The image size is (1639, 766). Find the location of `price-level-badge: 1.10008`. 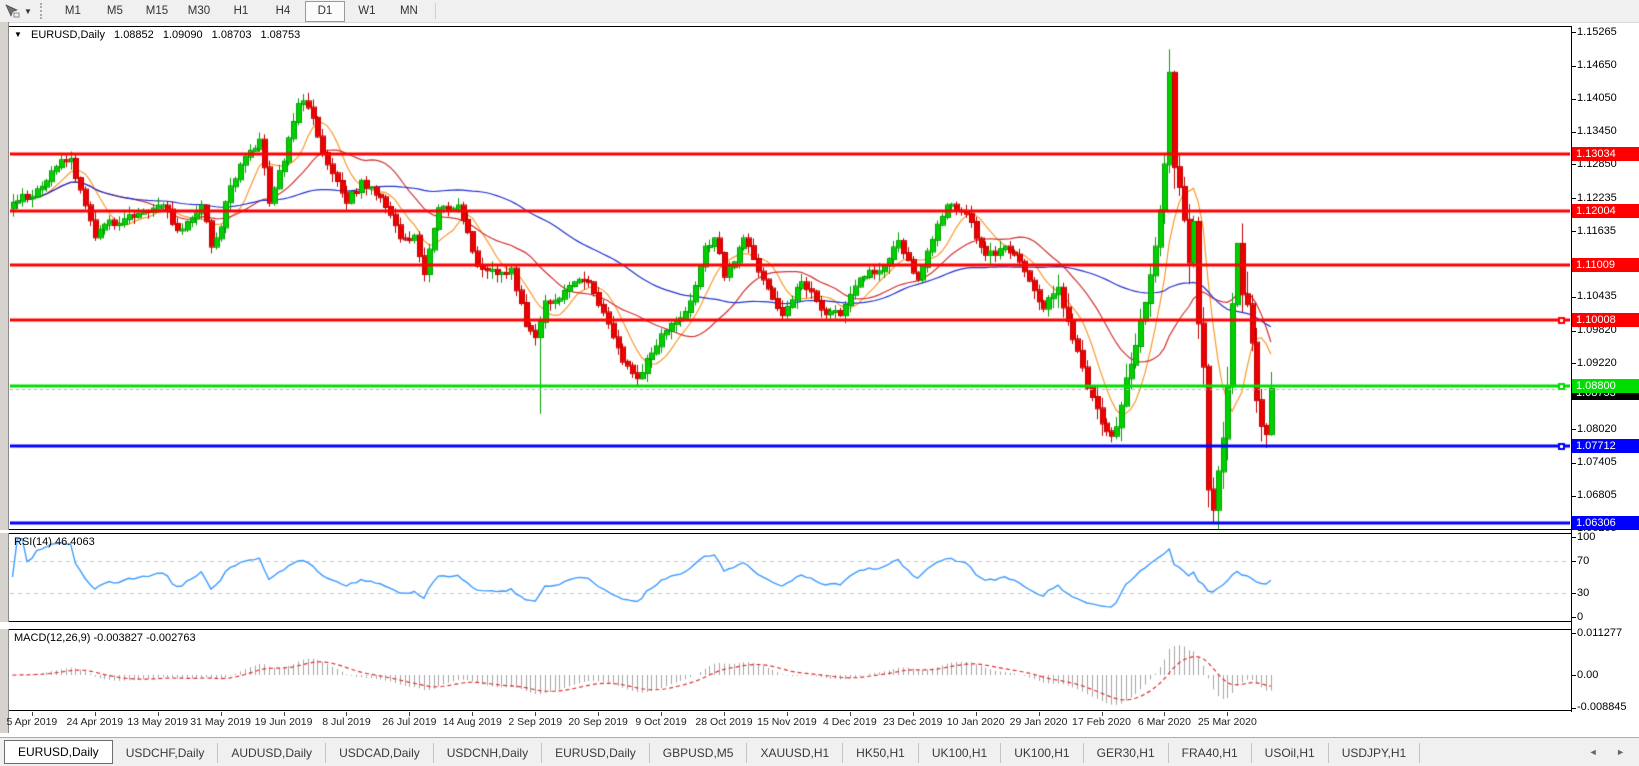

price-level-badge: 1.10008 is located at coordinates (1605, 320).